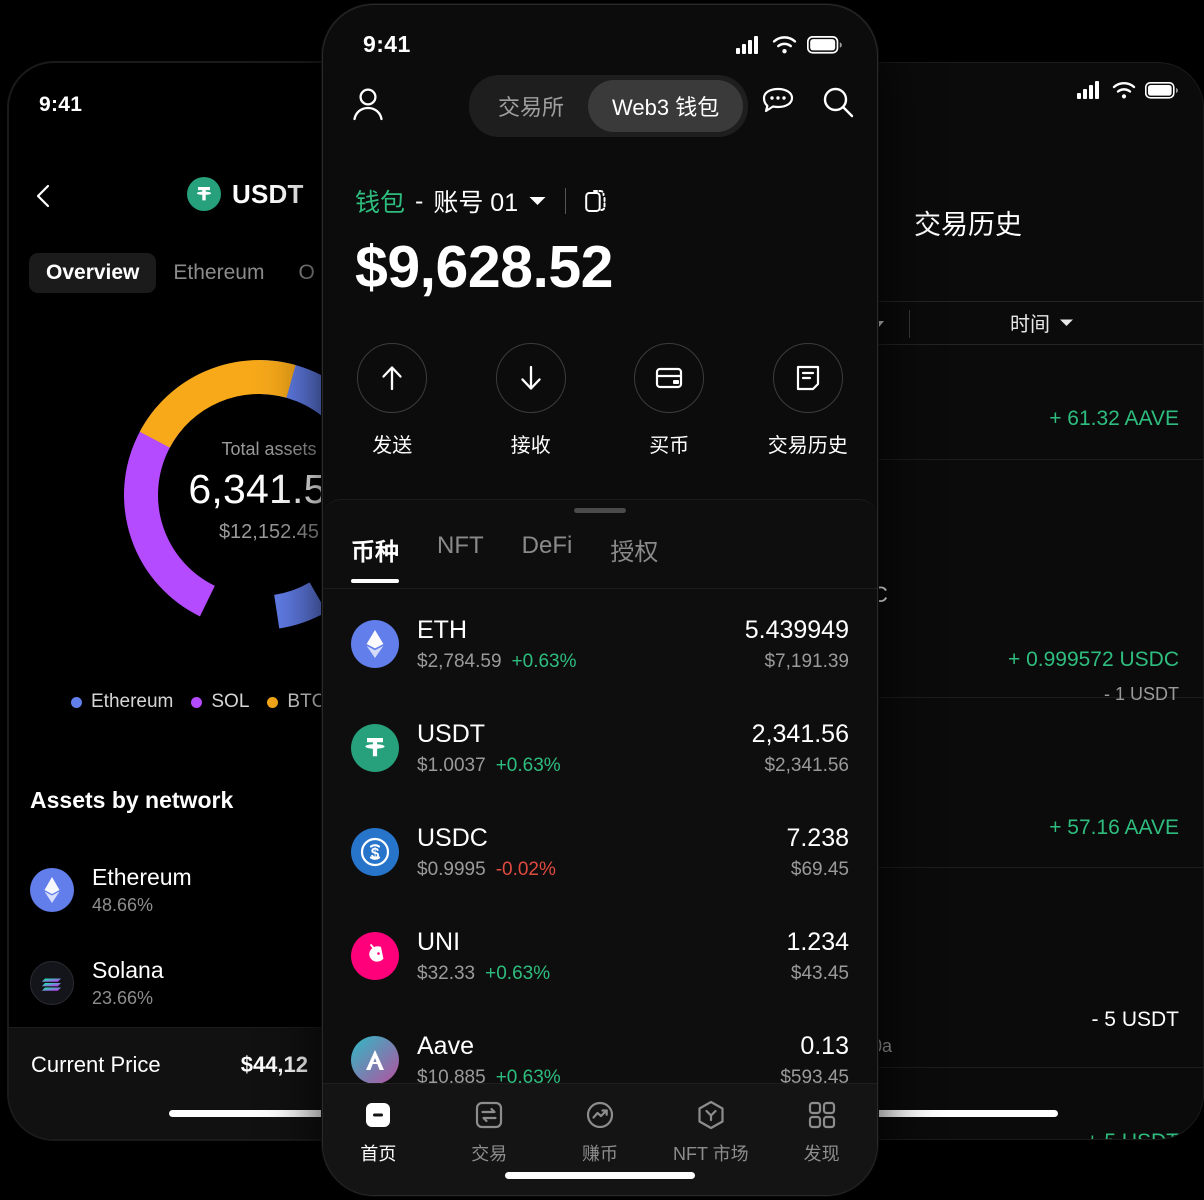  I want to click on action-buy: 买币, so click(669, 400).